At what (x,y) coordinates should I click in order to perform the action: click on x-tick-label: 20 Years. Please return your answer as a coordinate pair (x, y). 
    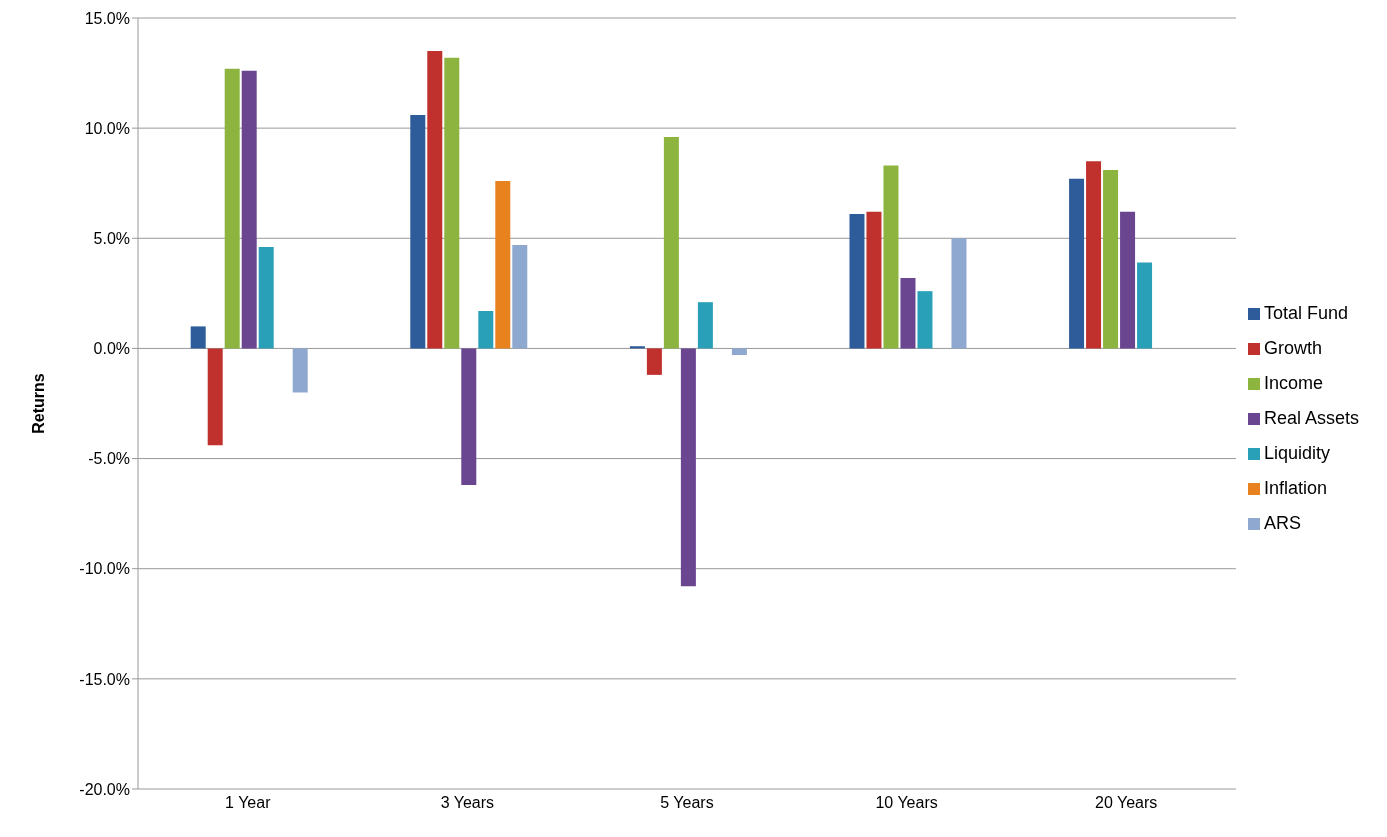
    Looking at the image, I should click on (1126, 803).